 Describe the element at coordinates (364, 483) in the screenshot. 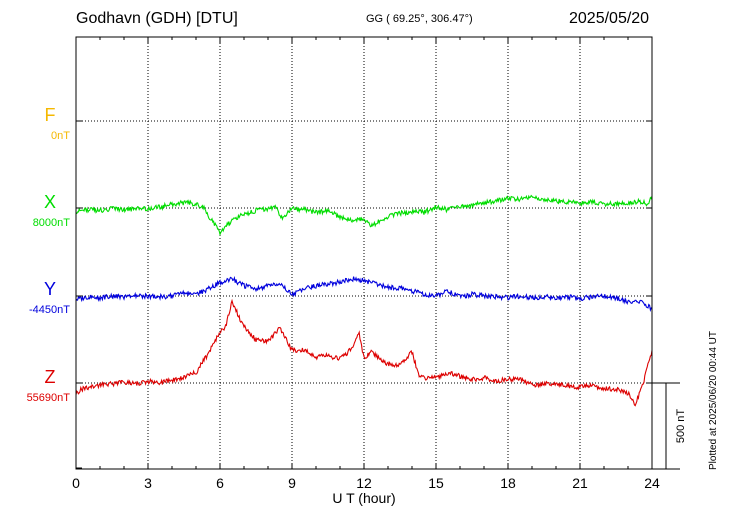

I see `x-tick-label: 12` at that location.